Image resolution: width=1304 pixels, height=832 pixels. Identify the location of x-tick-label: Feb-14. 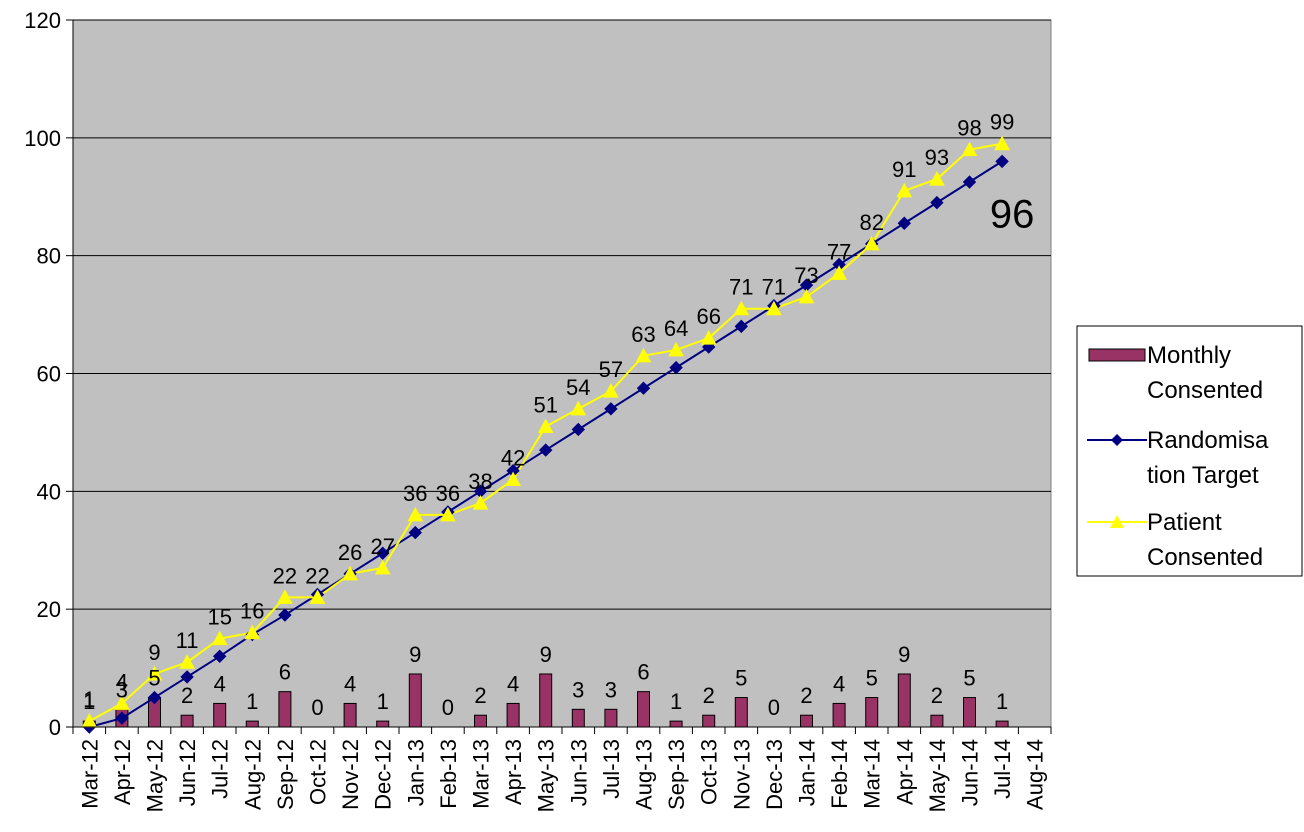
(839, 774).